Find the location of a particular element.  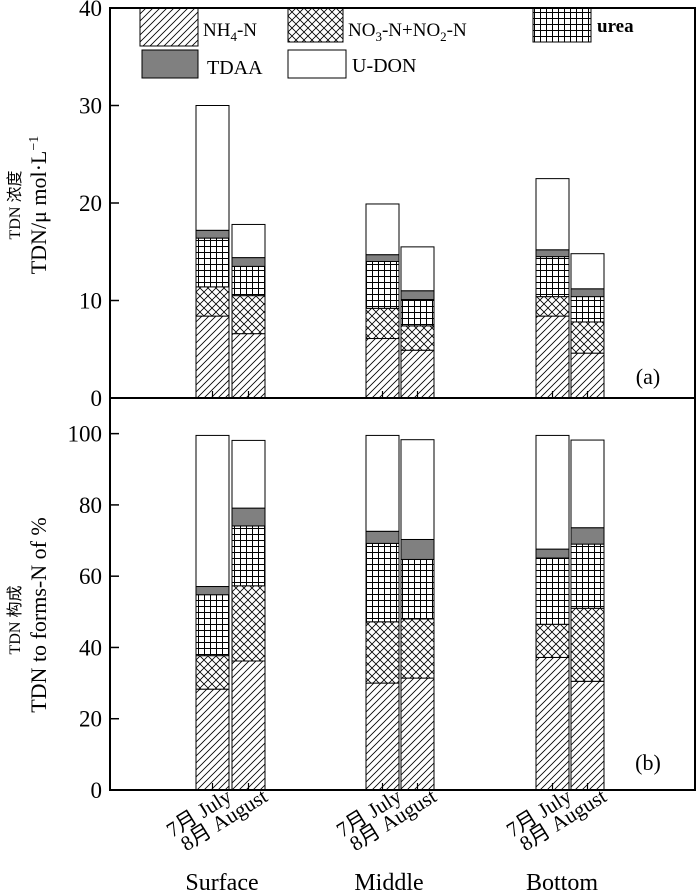

svg-text: urea is located at coordinates (615, 26).